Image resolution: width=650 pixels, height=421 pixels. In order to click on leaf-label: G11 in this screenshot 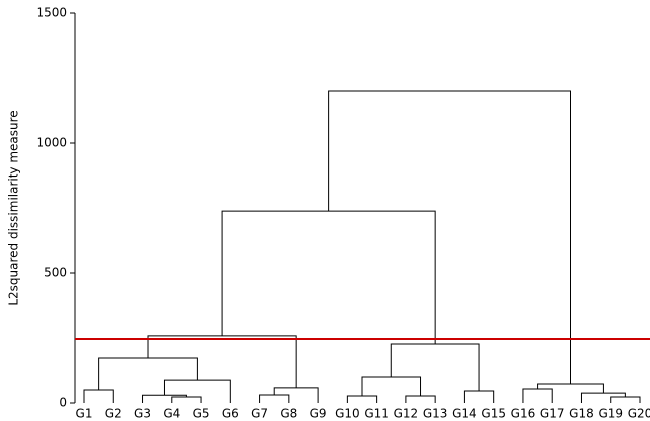, I will do `click(376, 414)`.